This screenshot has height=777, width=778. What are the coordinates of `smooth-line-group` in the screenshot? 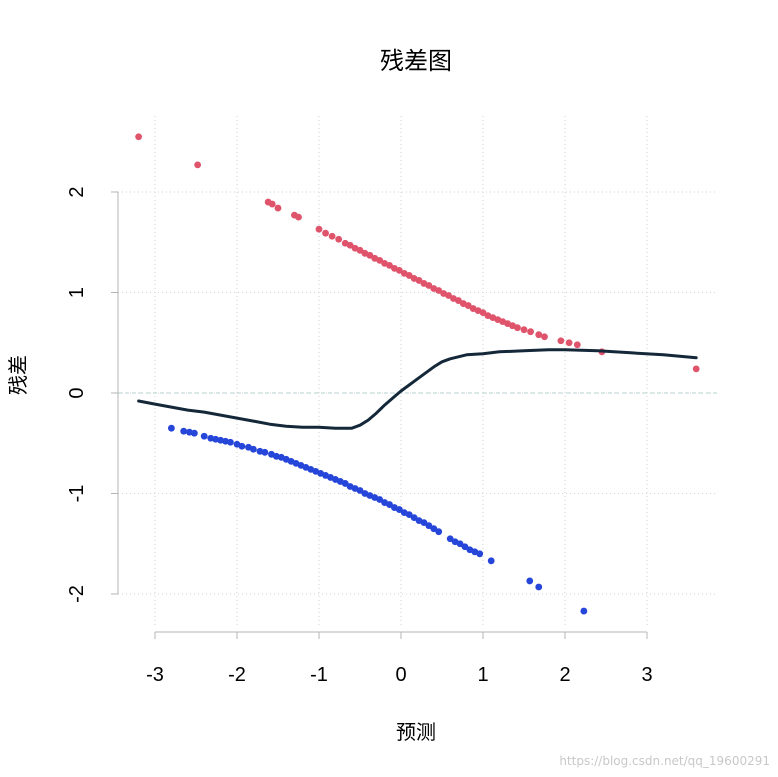 It's located at (417, 389).